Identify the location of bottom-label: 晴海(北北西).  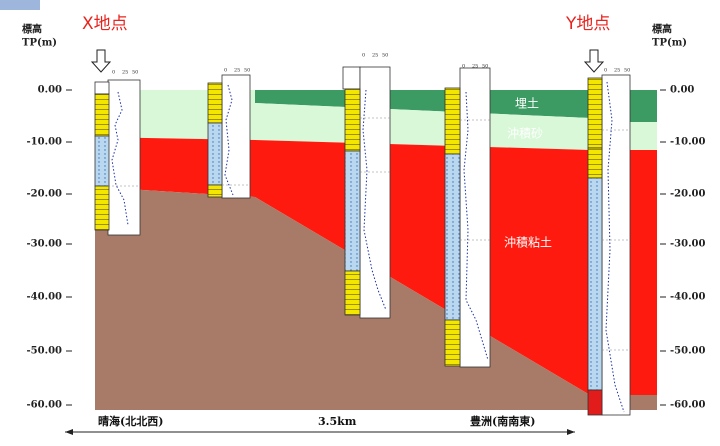
(130, 421).